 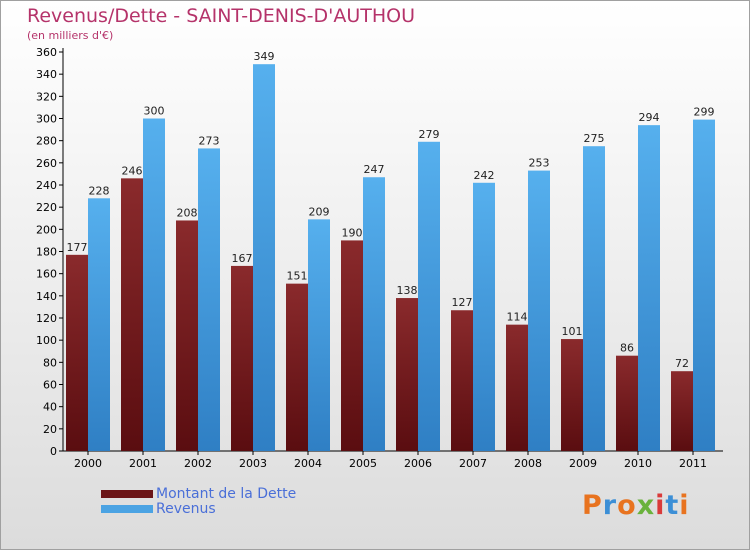 What do you see at coordinates (418, 463) in the screenshot?
I see `x-tick-label: 2006` at bounding box center [418, 463].